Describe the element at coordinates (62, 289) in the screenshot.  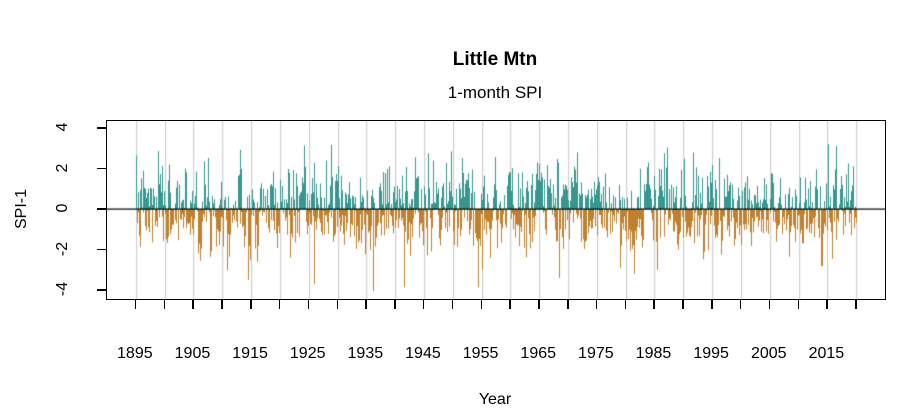
I see `y-axis-tick-label: -4` at that location.